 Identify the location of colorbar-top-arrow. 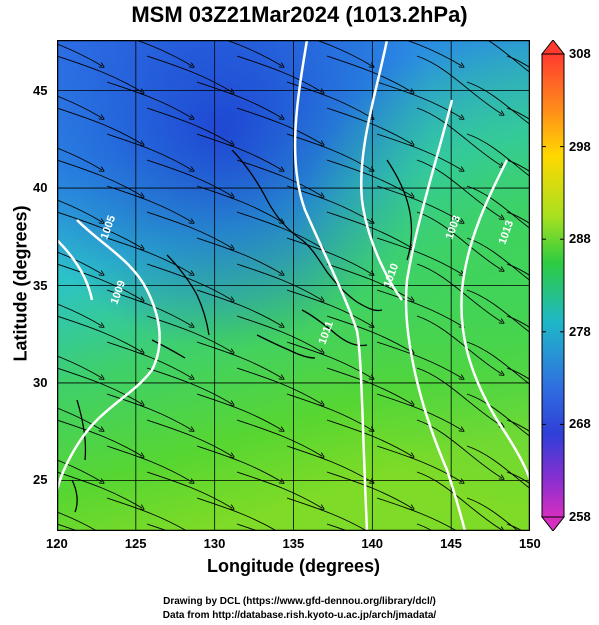
(553, 47).